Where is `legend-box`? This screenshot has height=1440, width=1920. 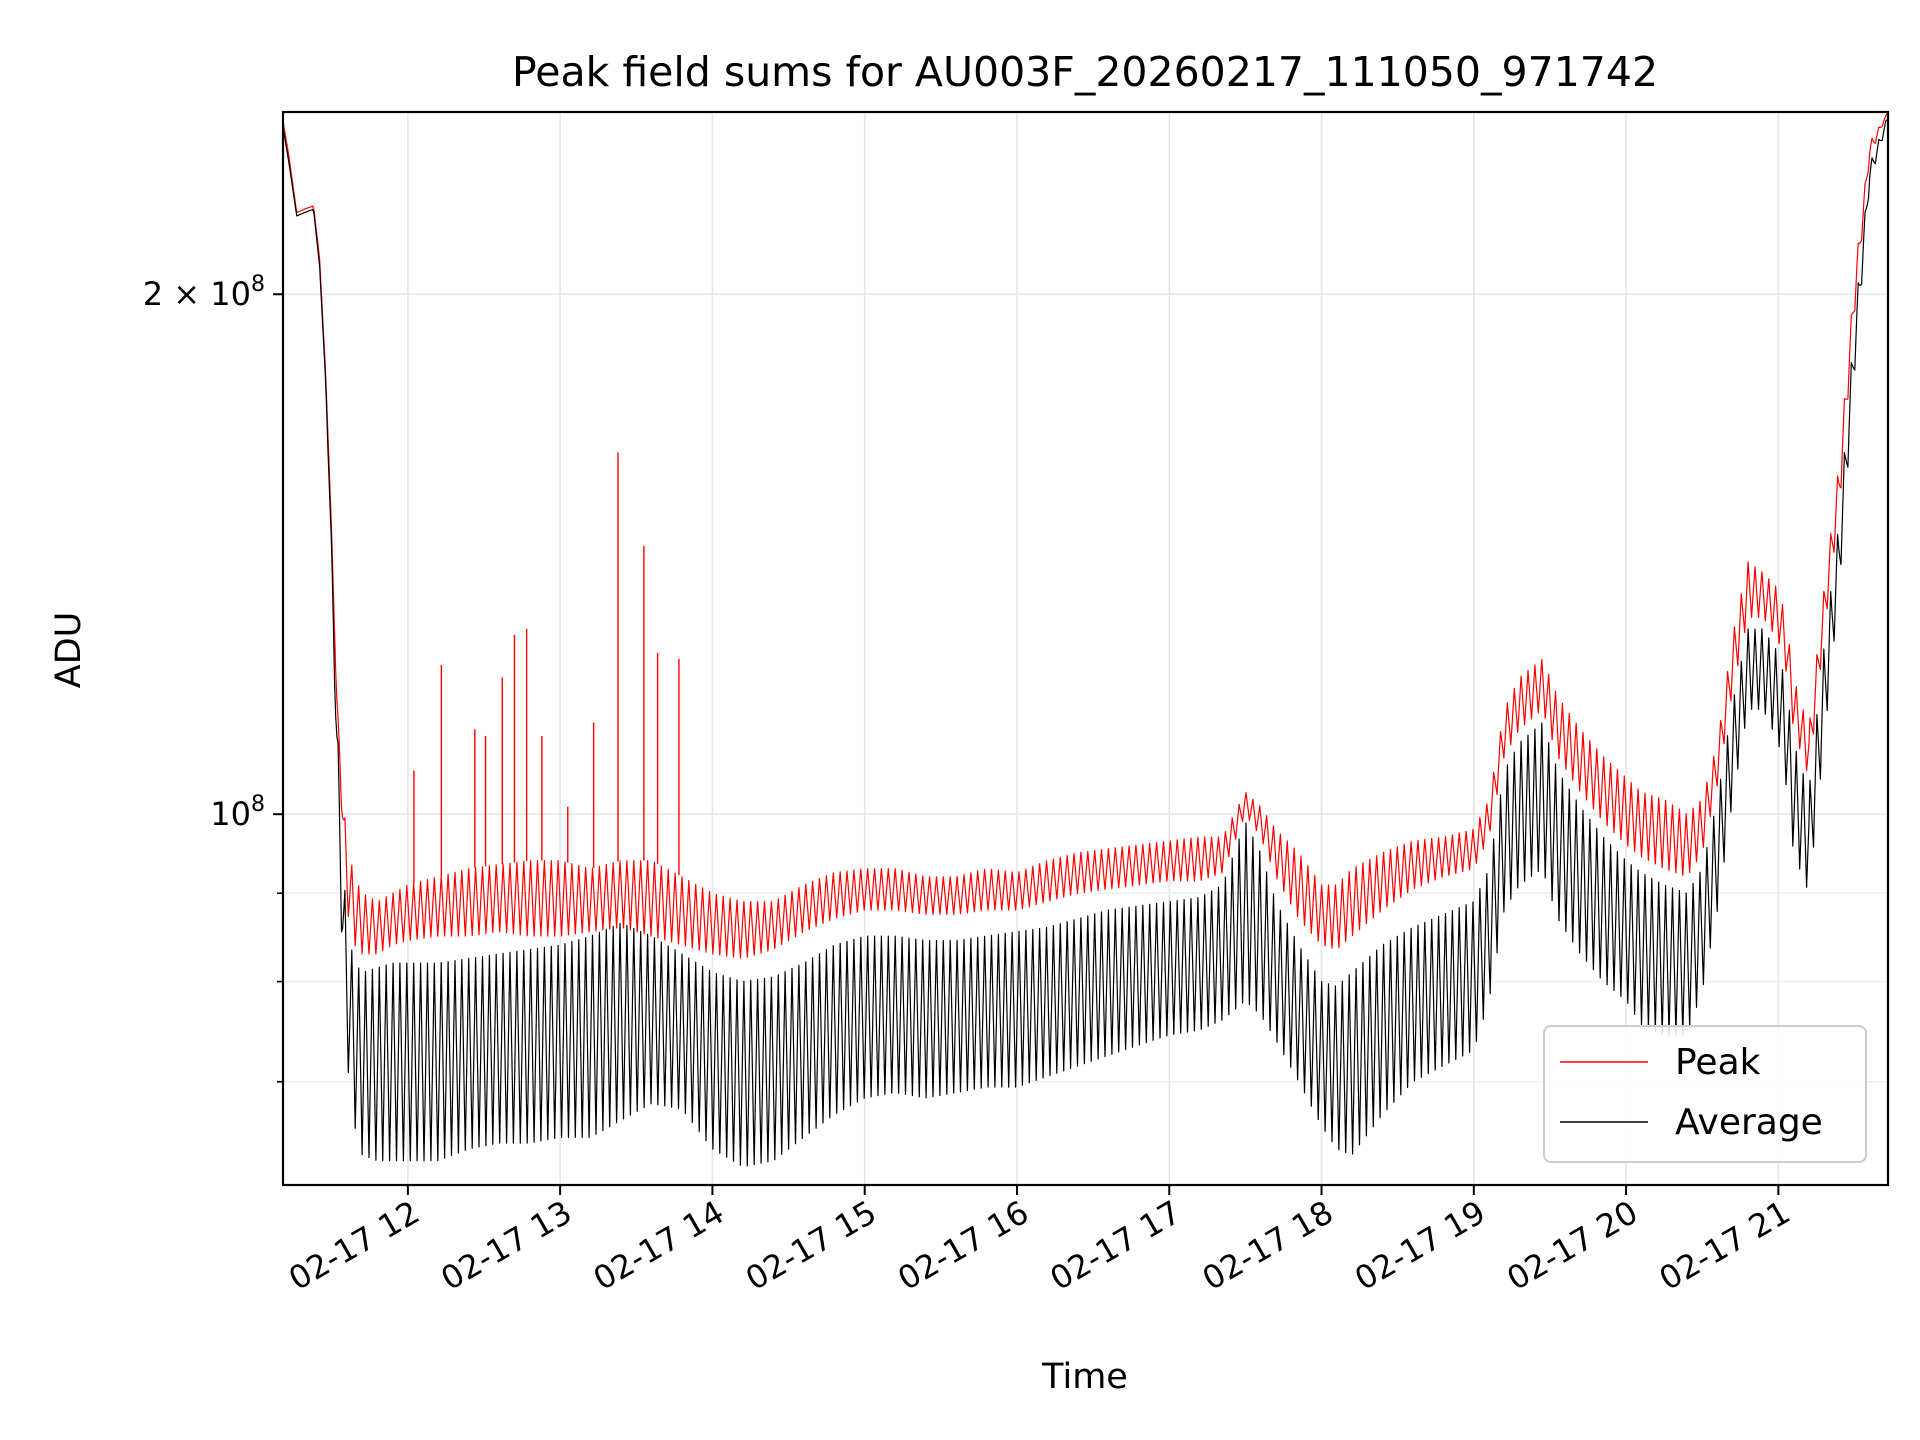 legend-box is located at coordinates (1705, 1094).